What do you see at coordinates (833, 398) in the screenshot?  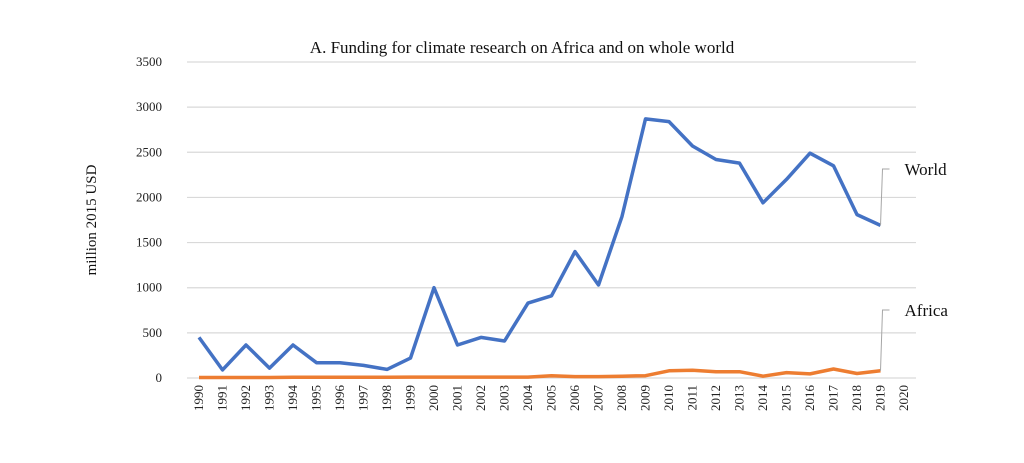 I see `x-tick-label: 2017` at bounding box center [833, 398].